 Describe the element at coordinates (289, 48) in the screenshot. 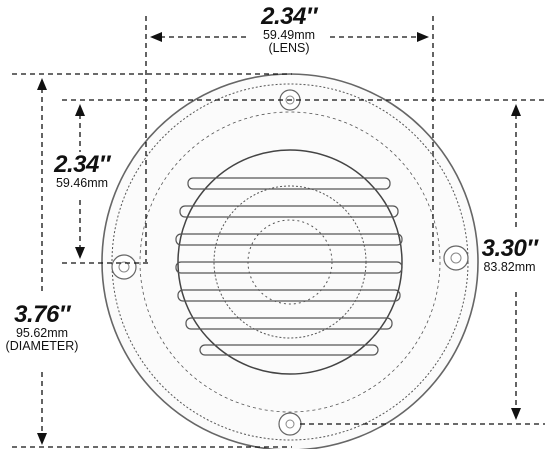

I see `lens-width-note: (LENS)` at that location.